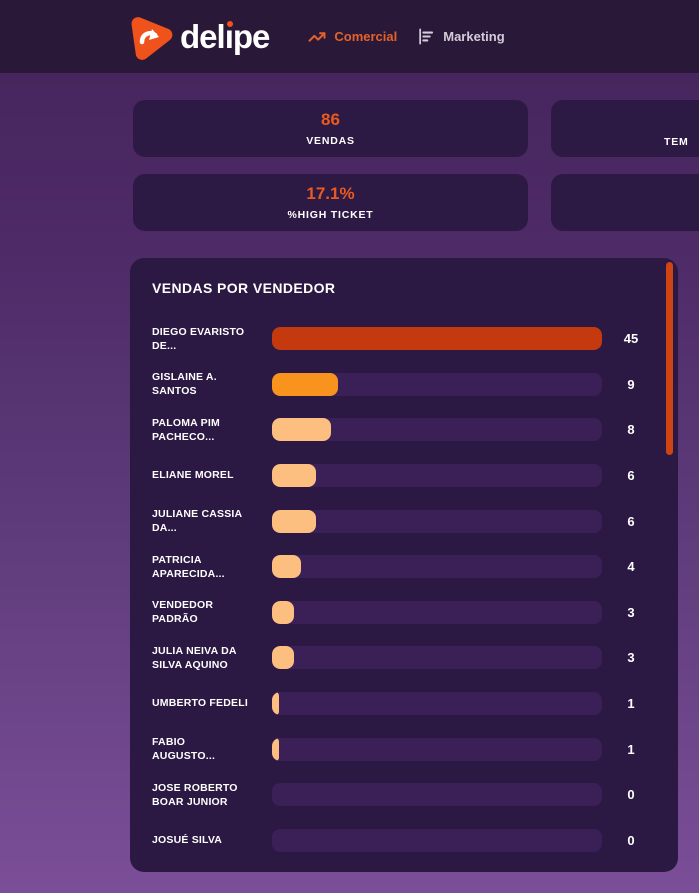 The image size is (699, 893). I want to click on nav-label-comercial: Comercial, so click(366, 36).